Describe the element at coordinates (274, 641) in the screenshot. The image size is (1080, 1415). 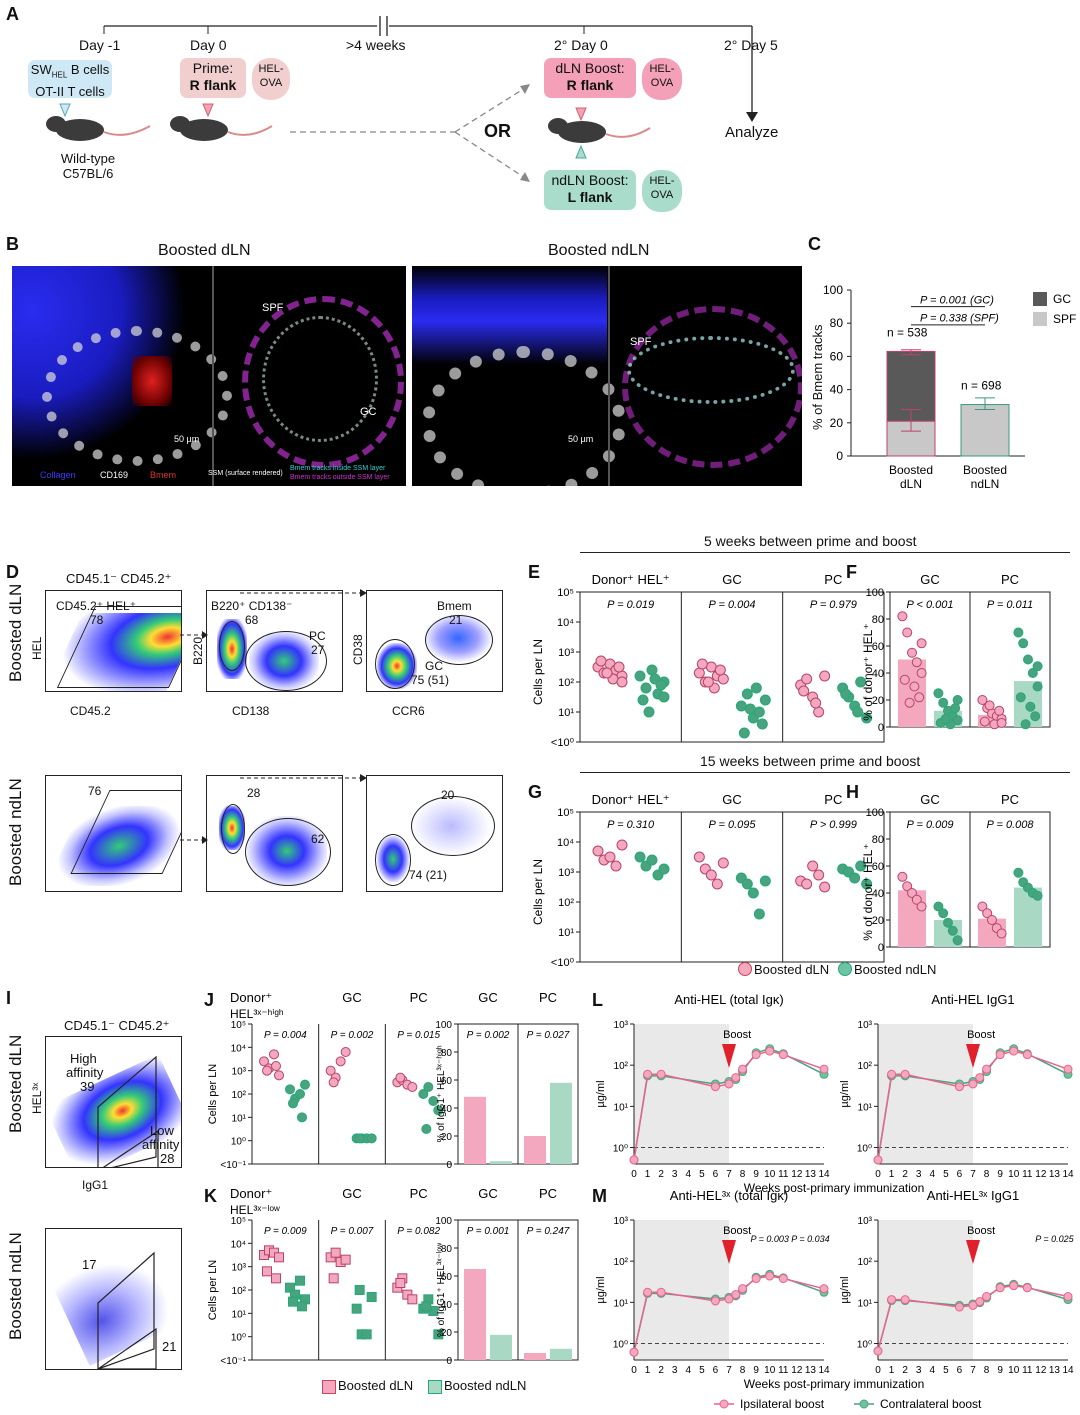
I see `facs-d-2: B220⁺ CD138⁻ 68 PC 27` at that location.